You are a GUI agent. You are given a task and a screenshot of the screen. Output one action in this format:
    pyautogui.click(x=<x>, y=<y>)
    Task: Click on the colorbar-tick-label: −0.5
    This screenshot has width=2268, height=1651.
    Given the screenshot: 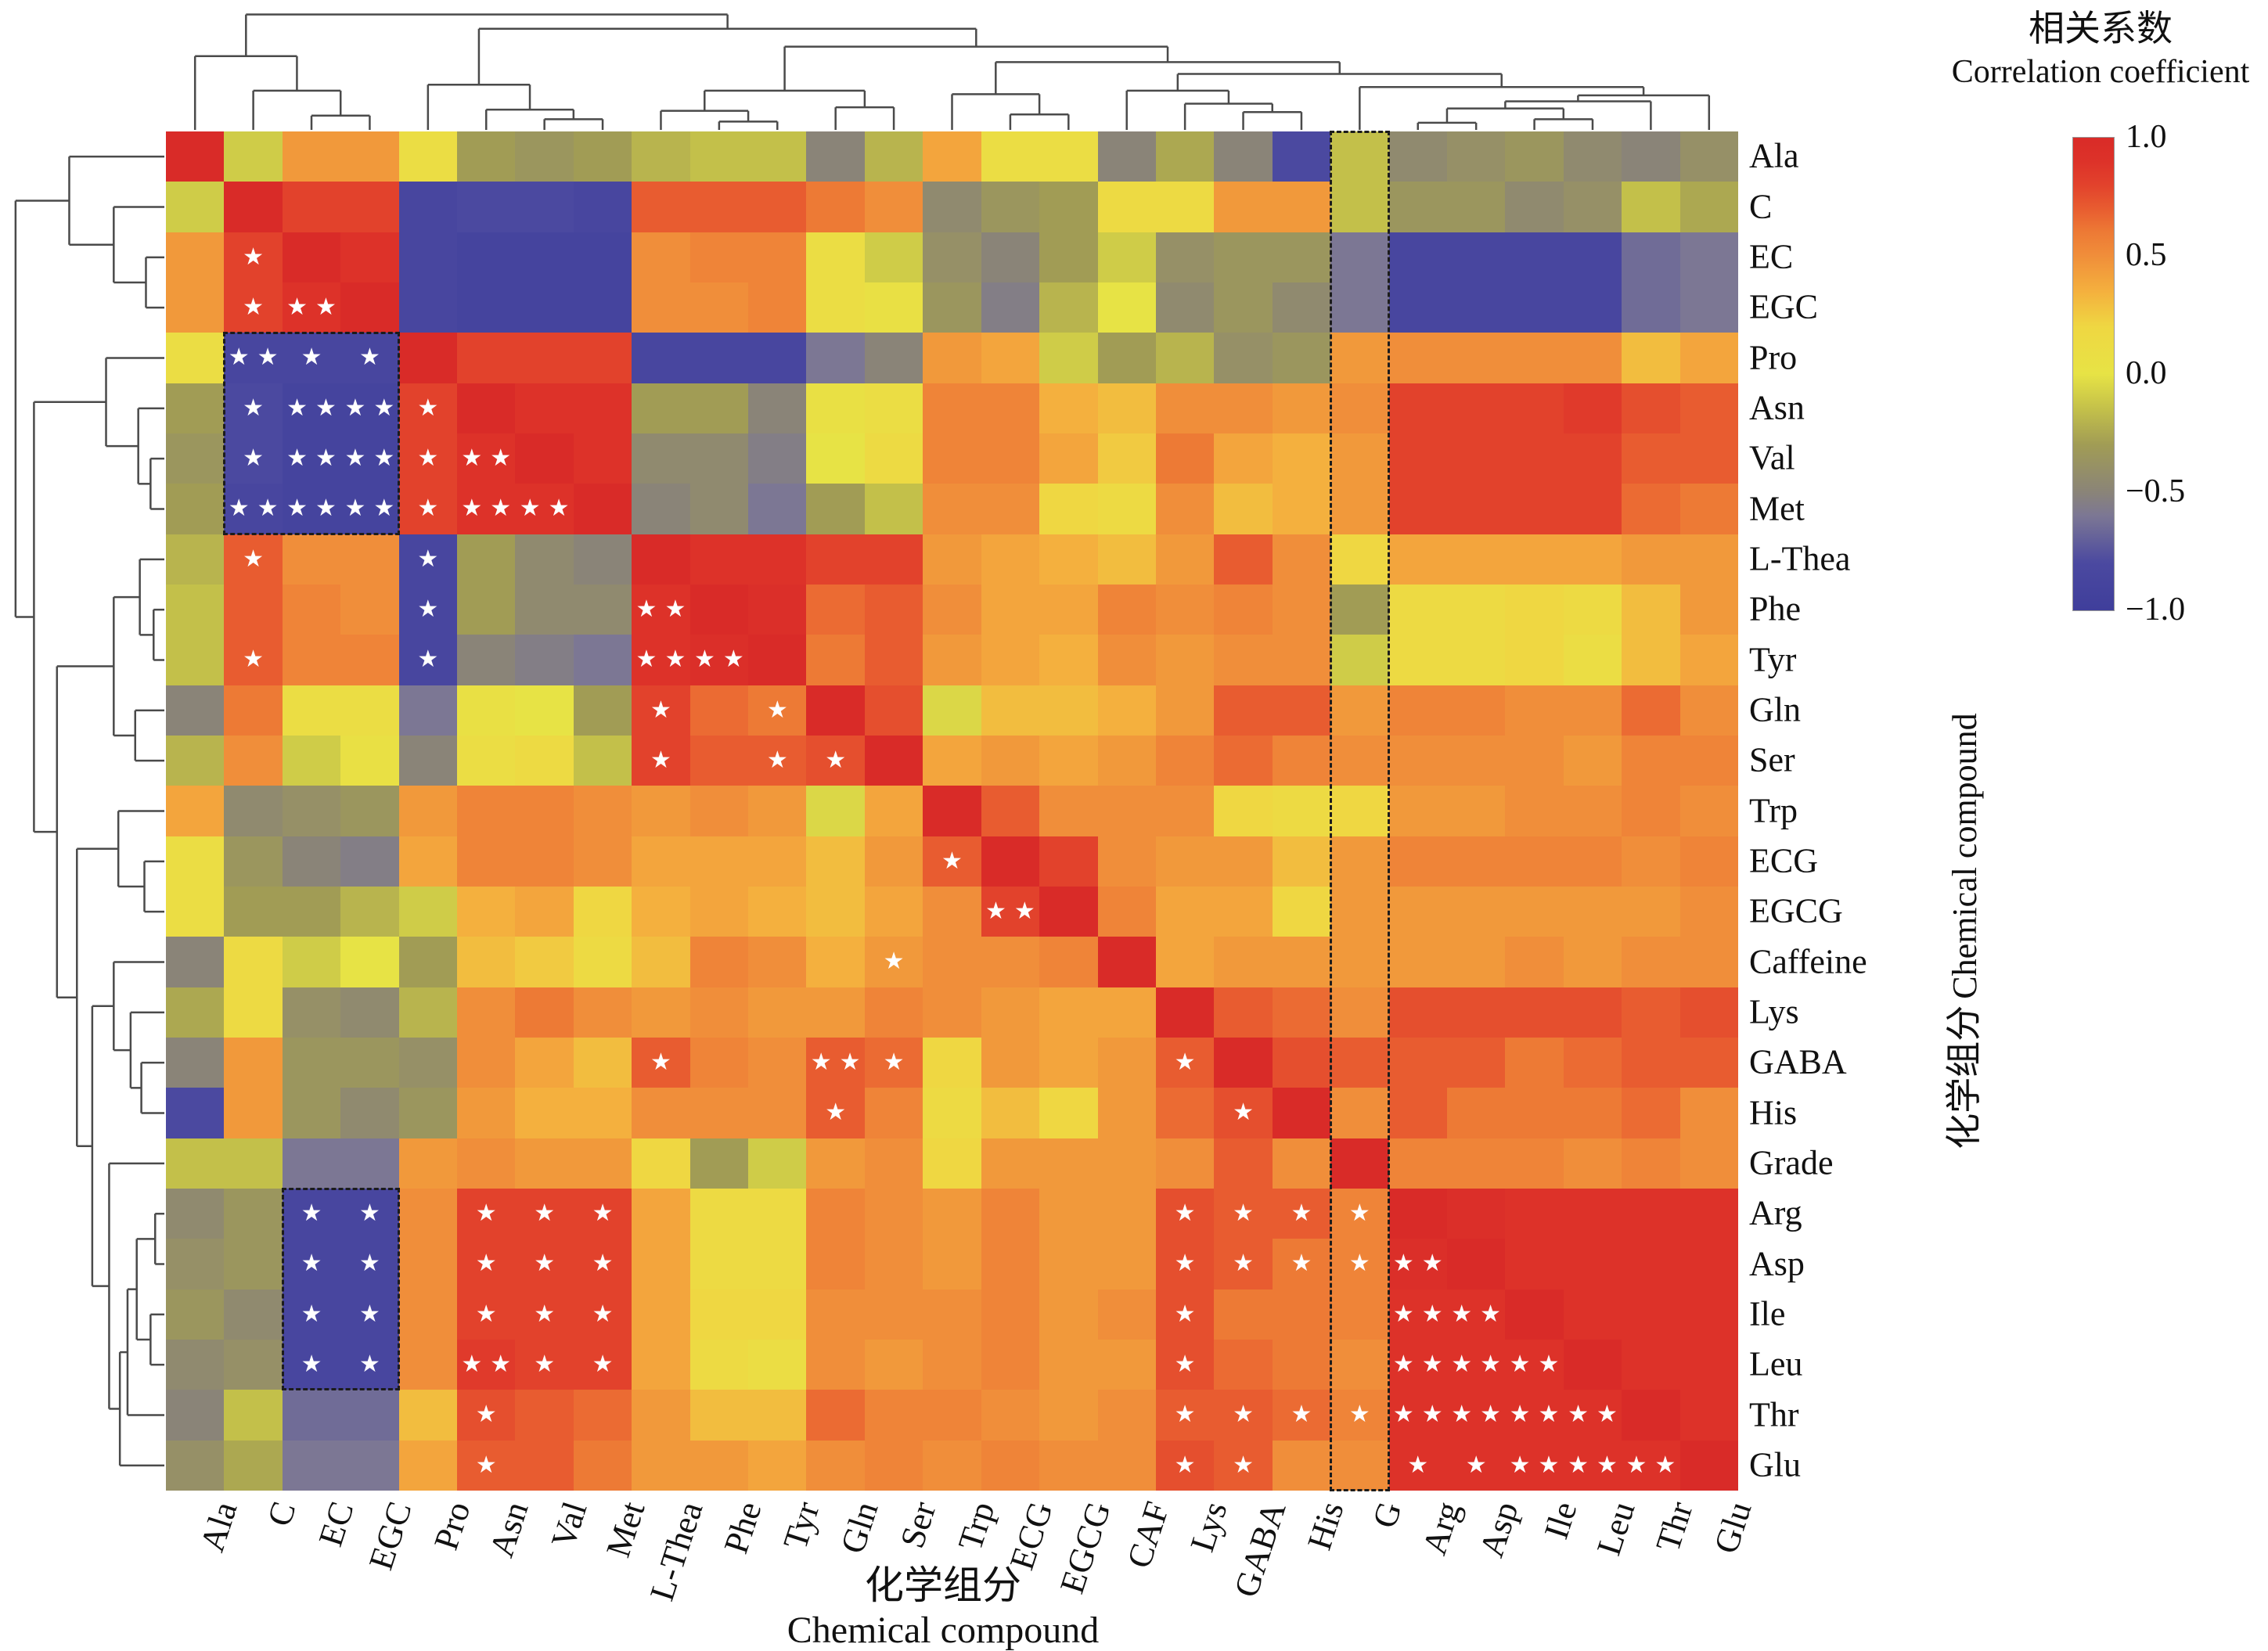 What is the action you would take?
    pyautogui.click(x=2156, y=491)
    